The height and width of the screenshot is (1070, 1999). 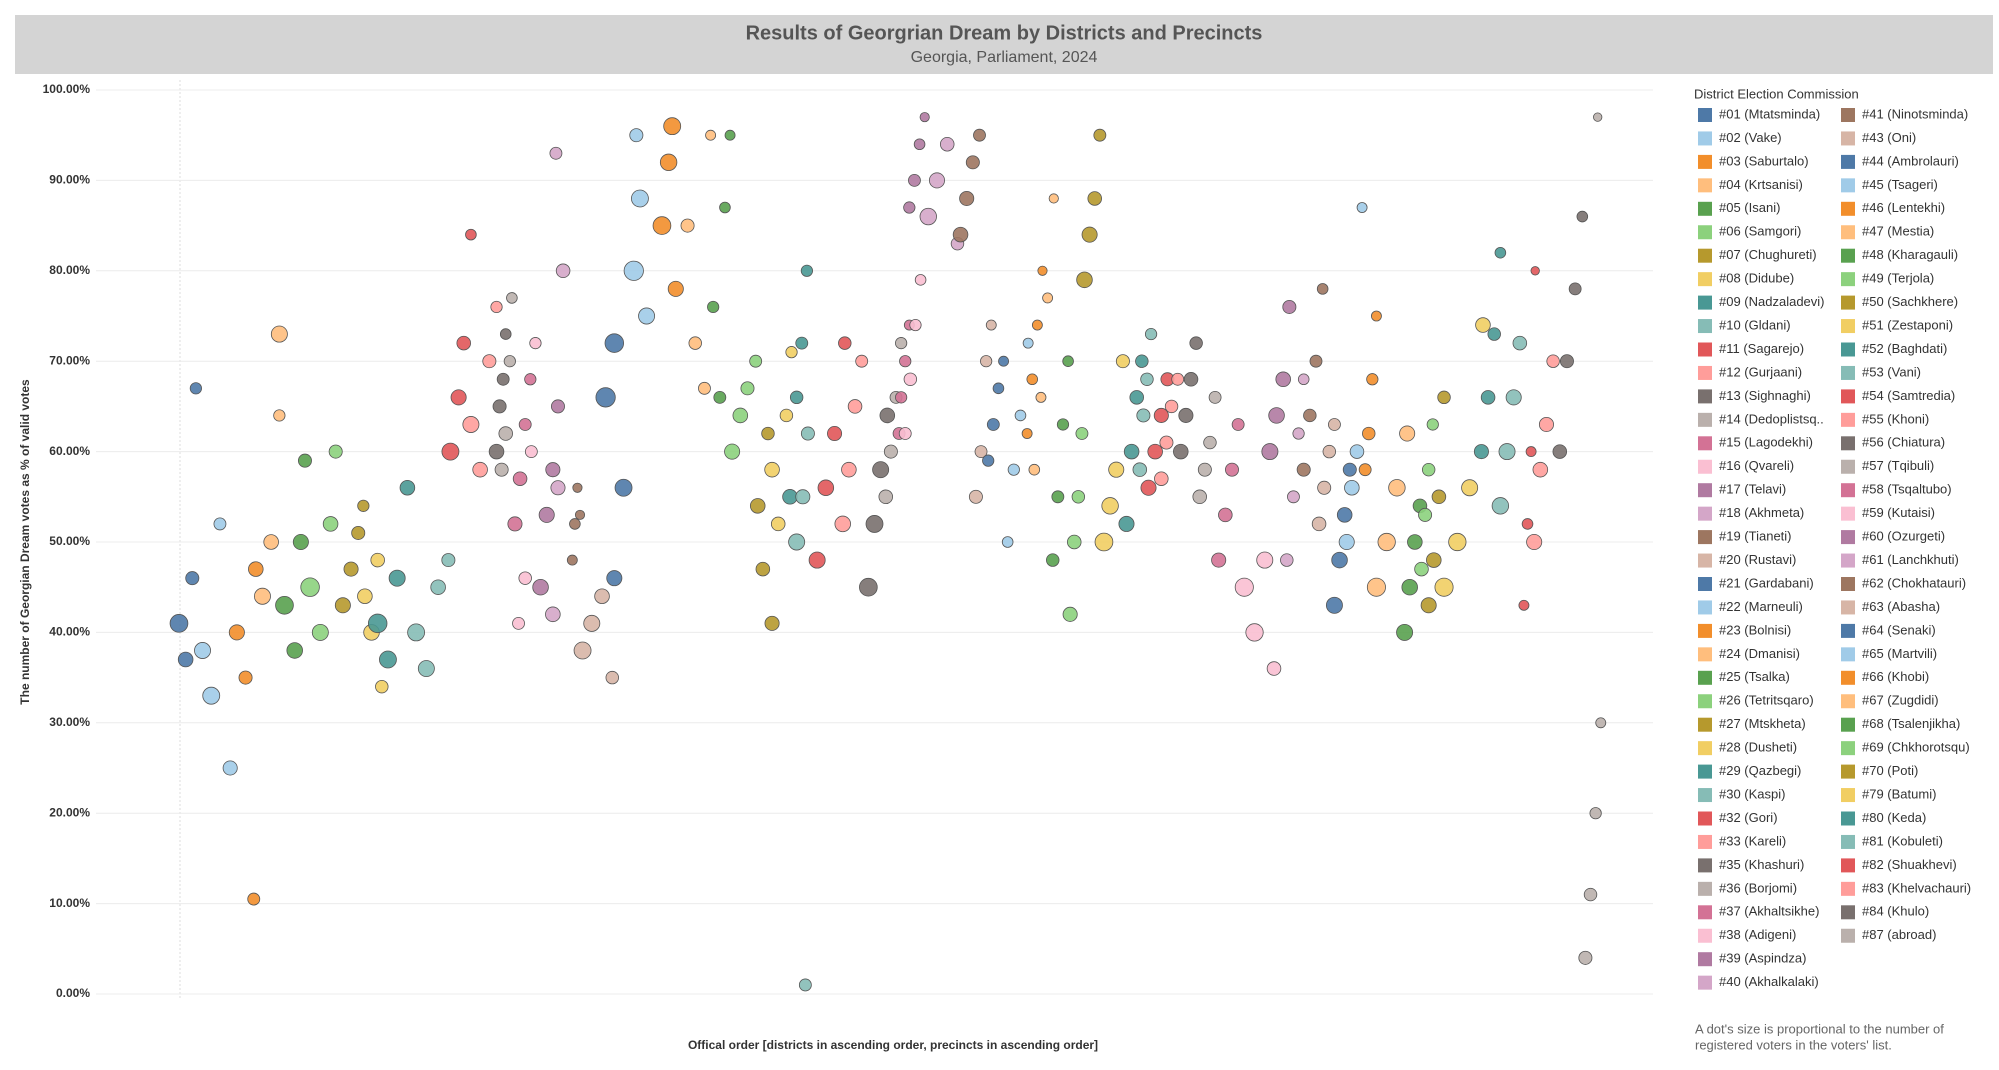 What do you see at coordinates (1895, 911) in the screenshot?
I see `legend-label: #84 (Khulo)` at bounding box center [1895, 911].